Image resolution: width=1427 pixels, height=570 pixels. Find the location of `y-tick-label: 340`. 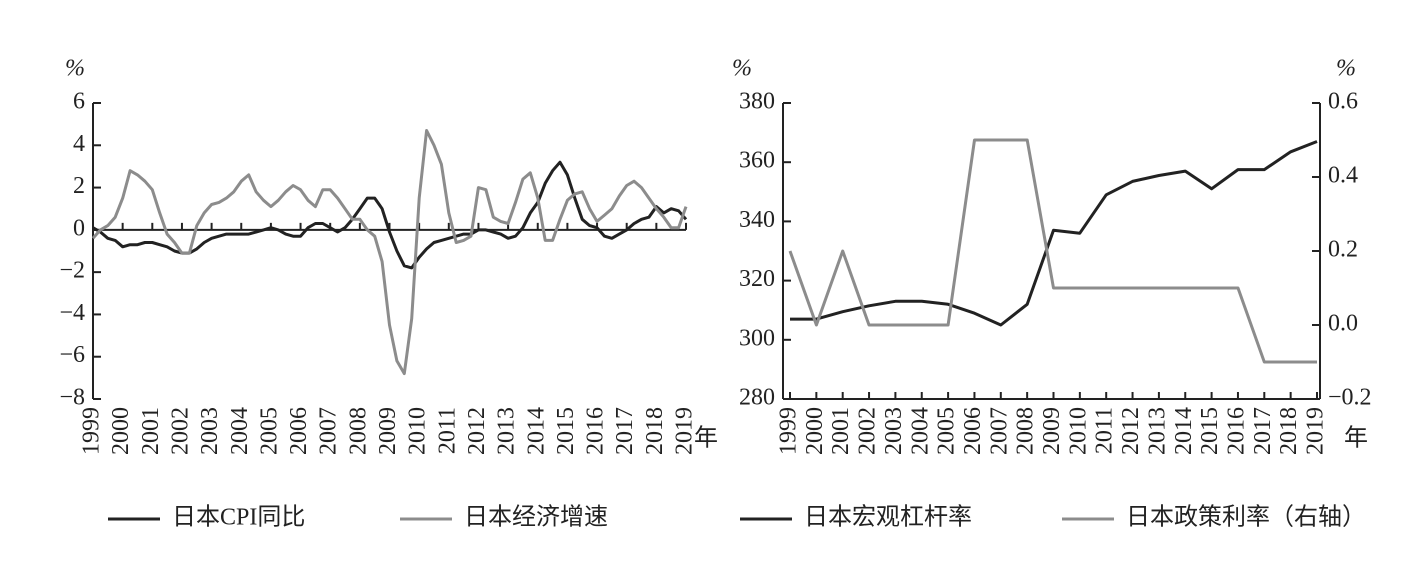

y-tick-label: 340 is located at coordinates (757, 220).